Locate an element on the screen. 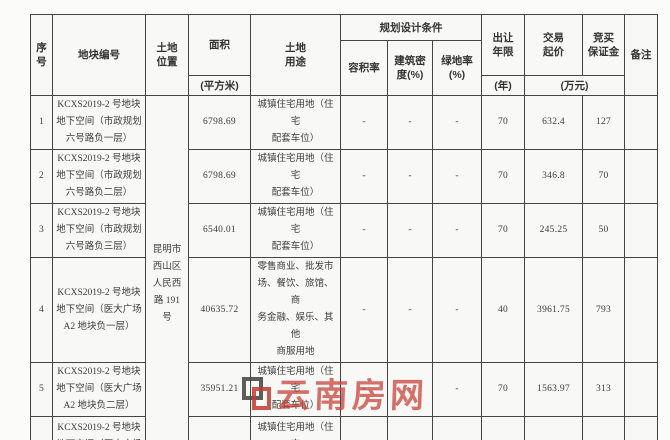  header-area: 面积 is located at coordinates (219, 45).